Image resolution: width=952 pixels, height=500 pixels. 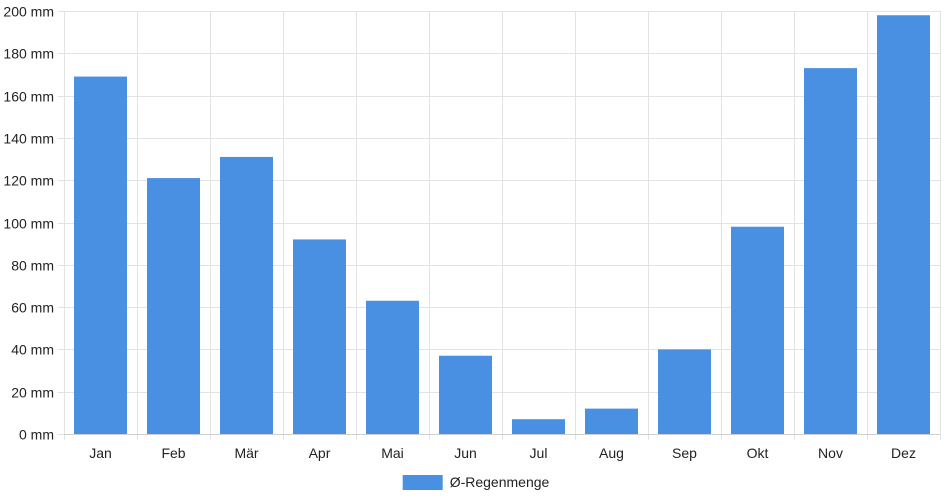 What do you see at coordinates (684, 453) in the screenshot?
I see `x-tick-label: Sep` at bounding box center [684, 453].